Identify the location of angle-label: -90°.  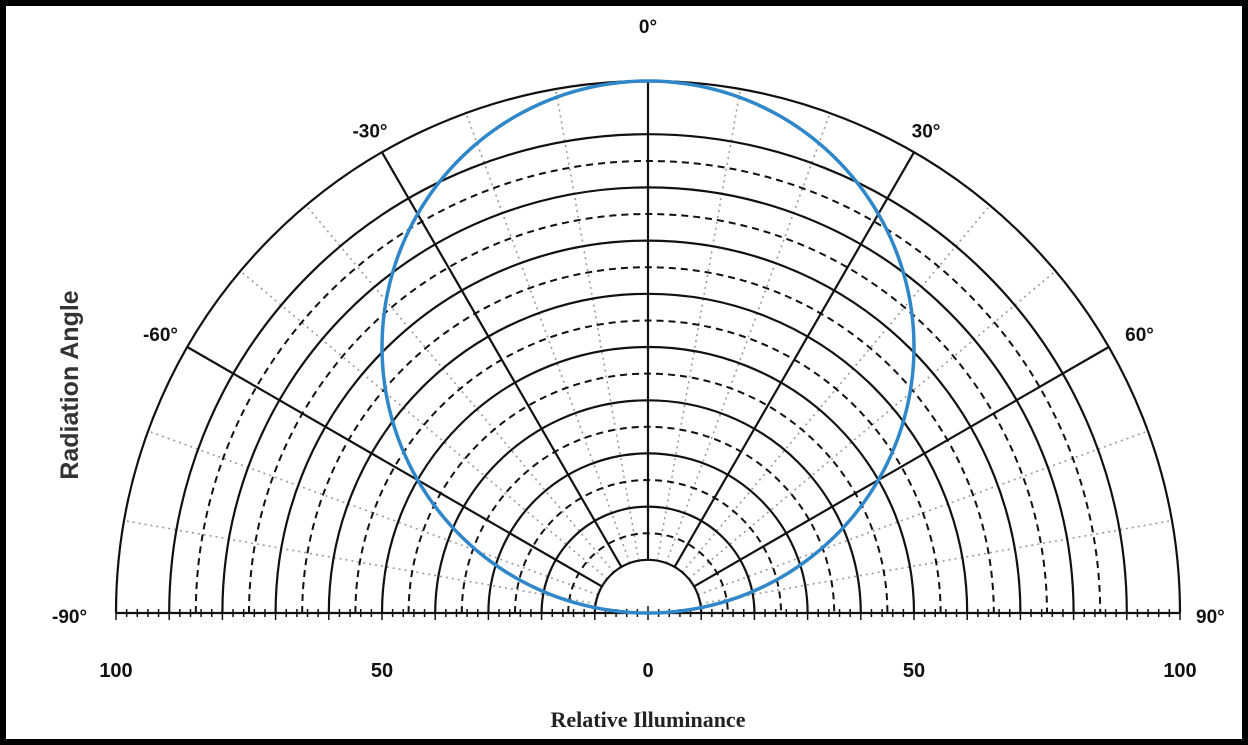
(69, 617).